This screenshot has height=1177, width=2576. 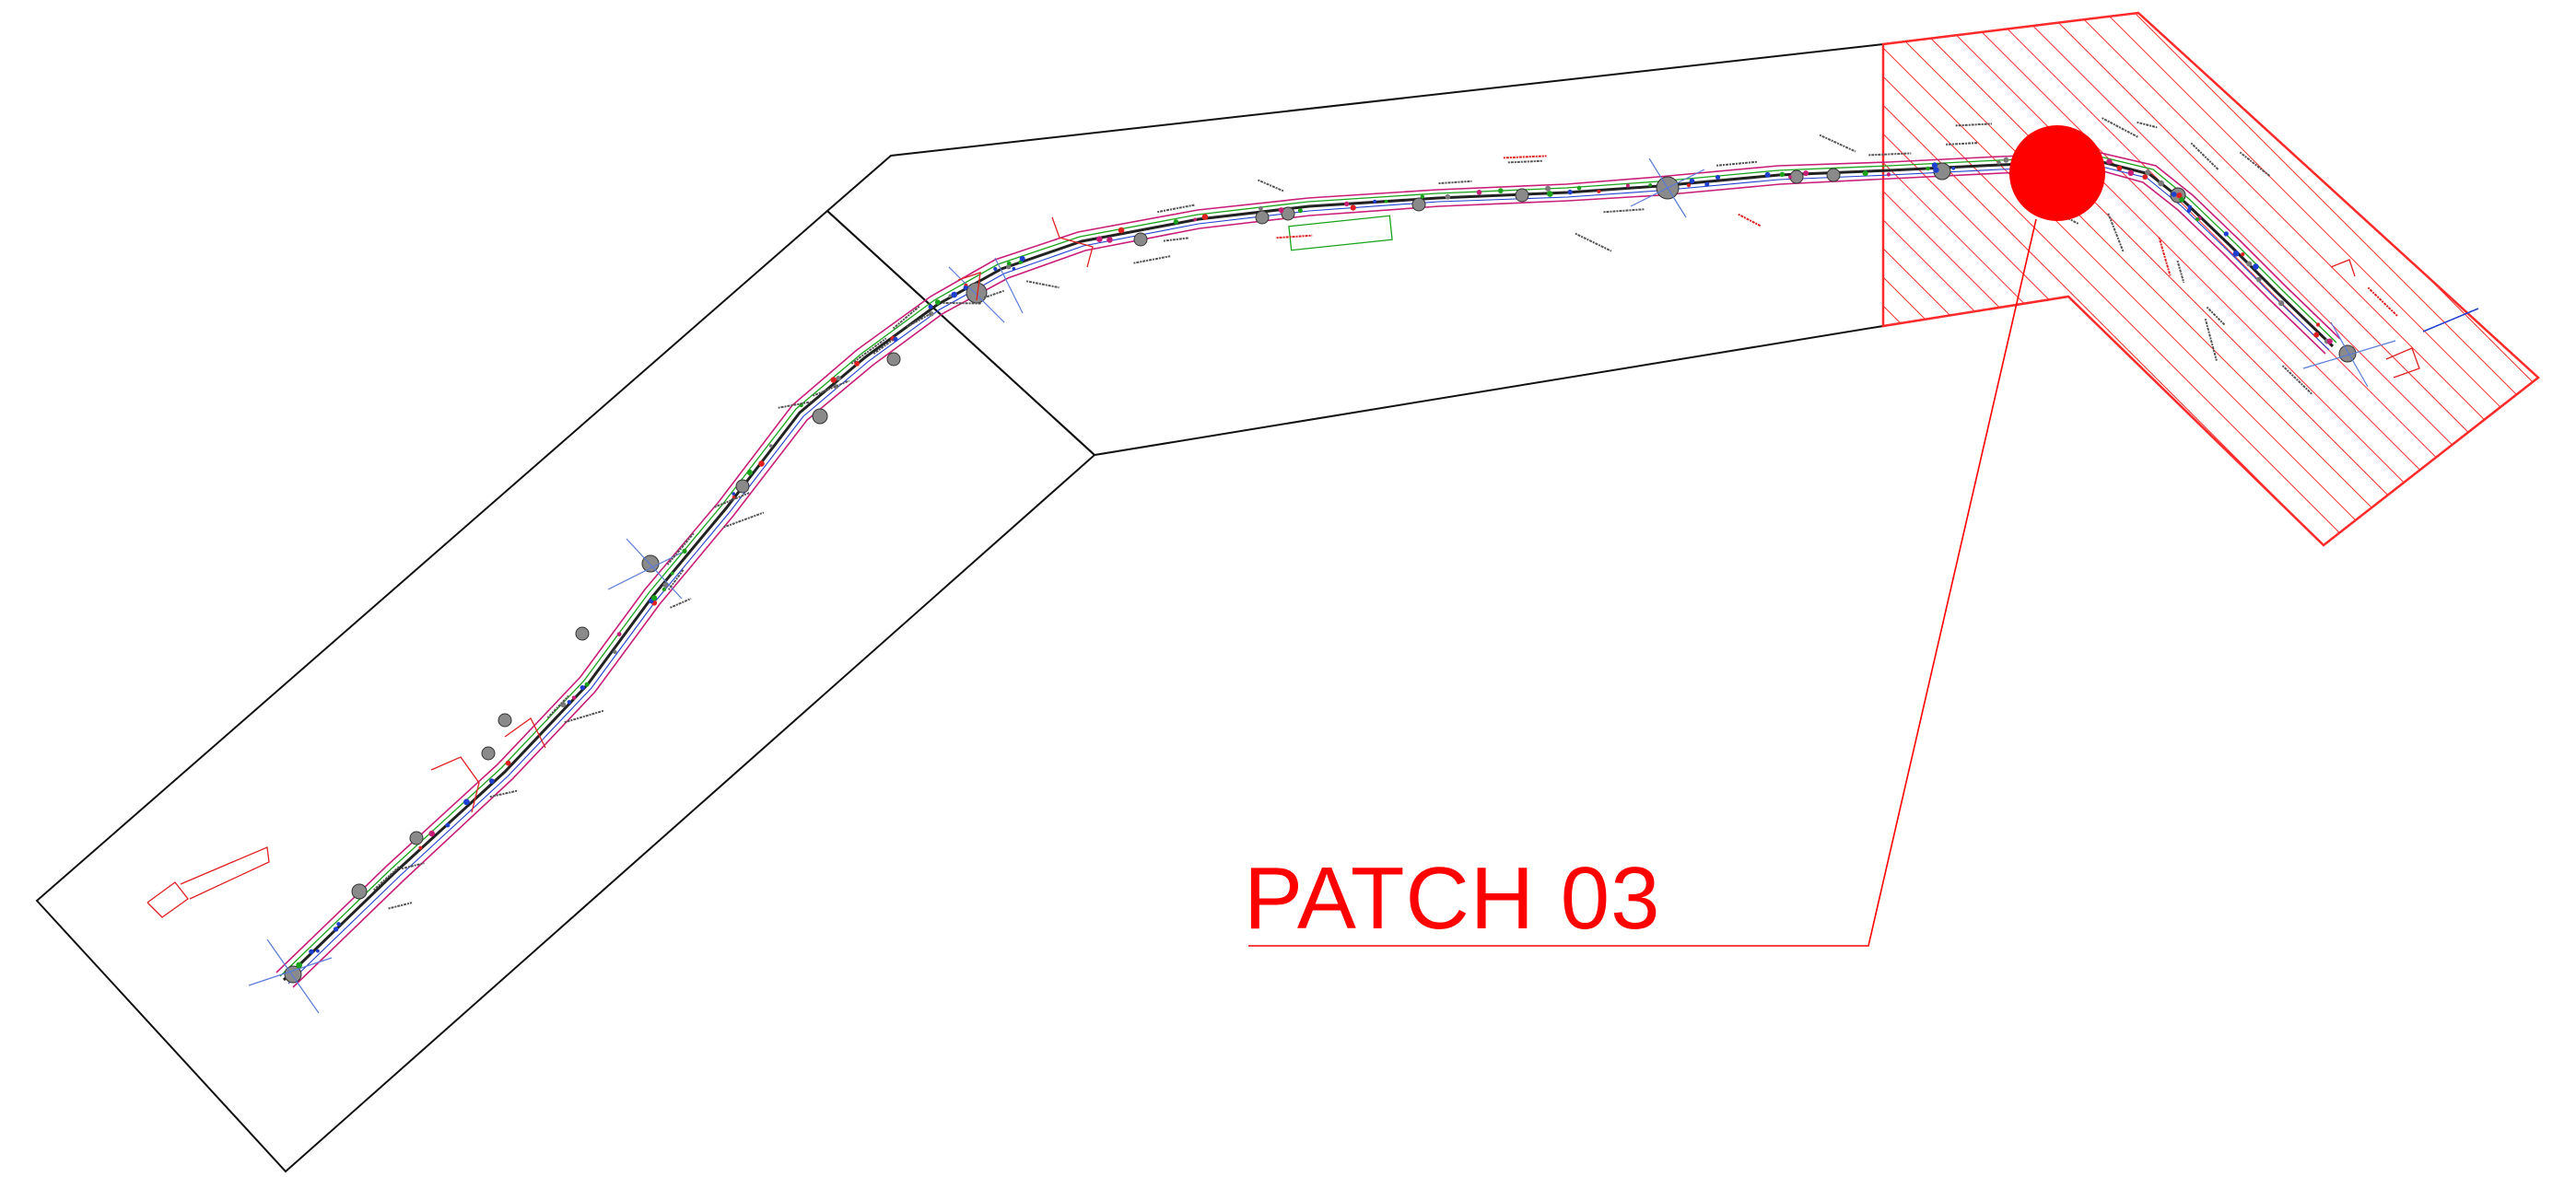 What do you see at coordinates (1452, 898) in the screenshot?
I see `patch-03-label: PATCH 03` at bounding box center [1452, 898].